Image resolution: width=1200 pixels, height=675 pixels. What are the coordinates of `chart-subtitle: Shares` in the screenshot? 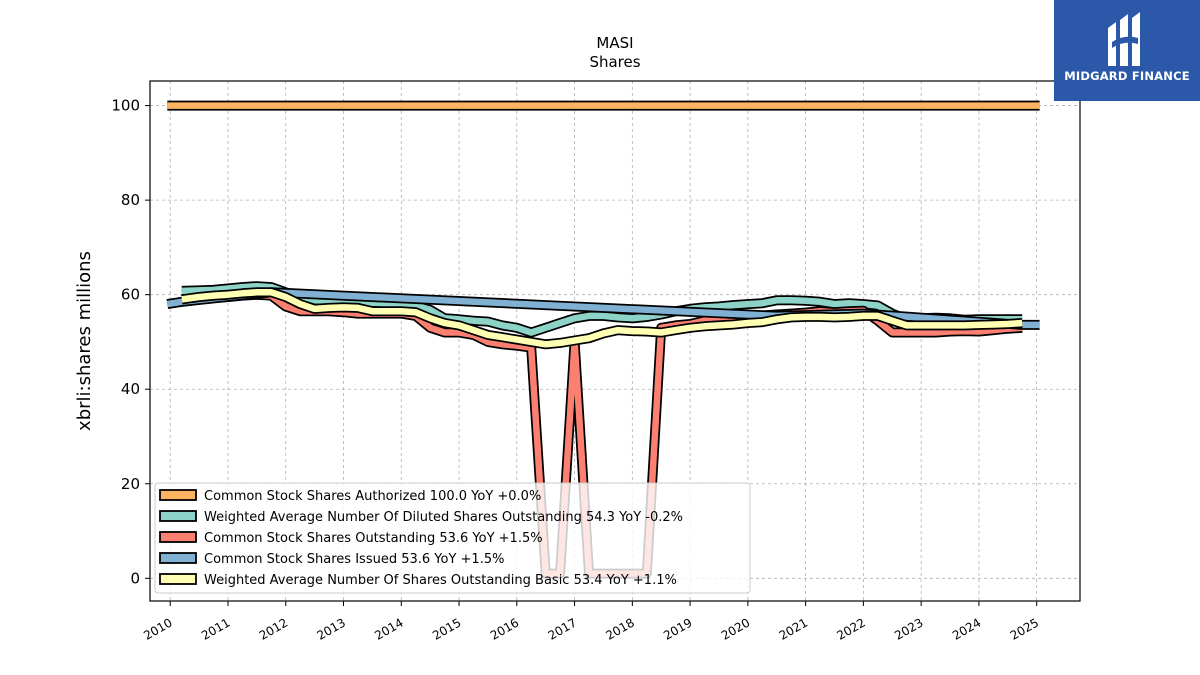 It's located at (614, 62).